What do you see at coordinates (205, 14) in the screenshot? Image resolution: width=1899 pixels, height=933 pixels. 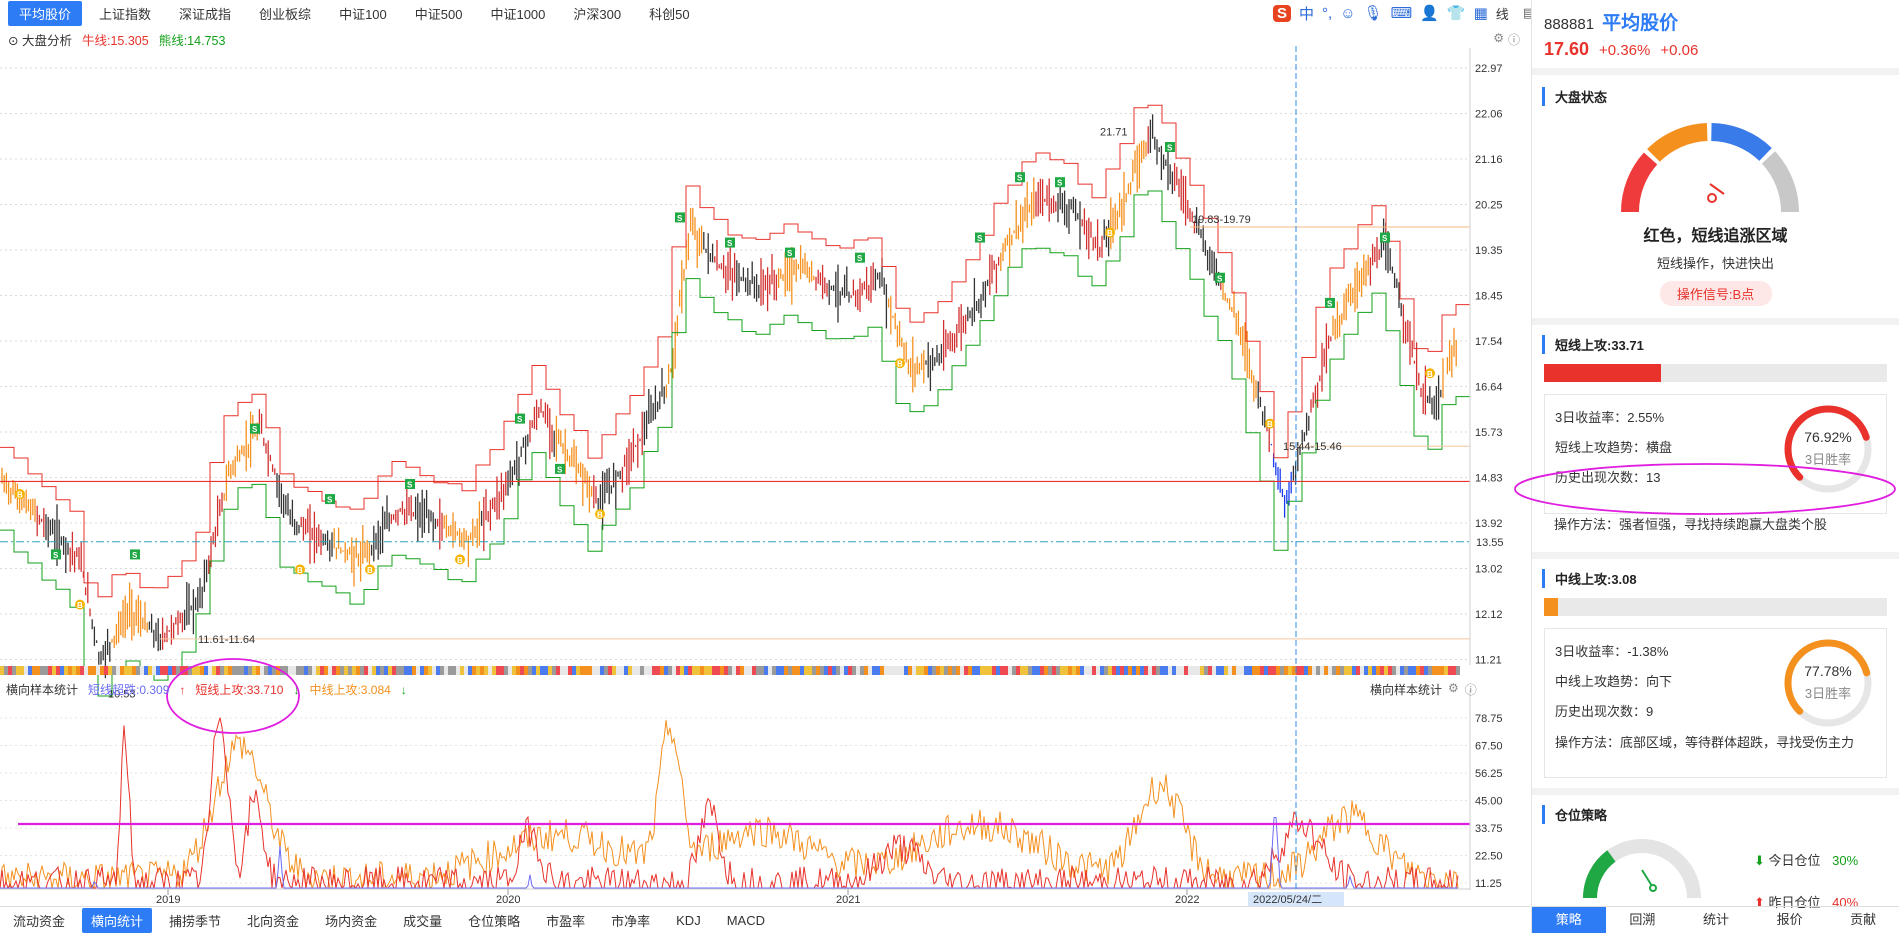 I see `tab-szse-component: 深证成指` at bounding box center [205, 14].